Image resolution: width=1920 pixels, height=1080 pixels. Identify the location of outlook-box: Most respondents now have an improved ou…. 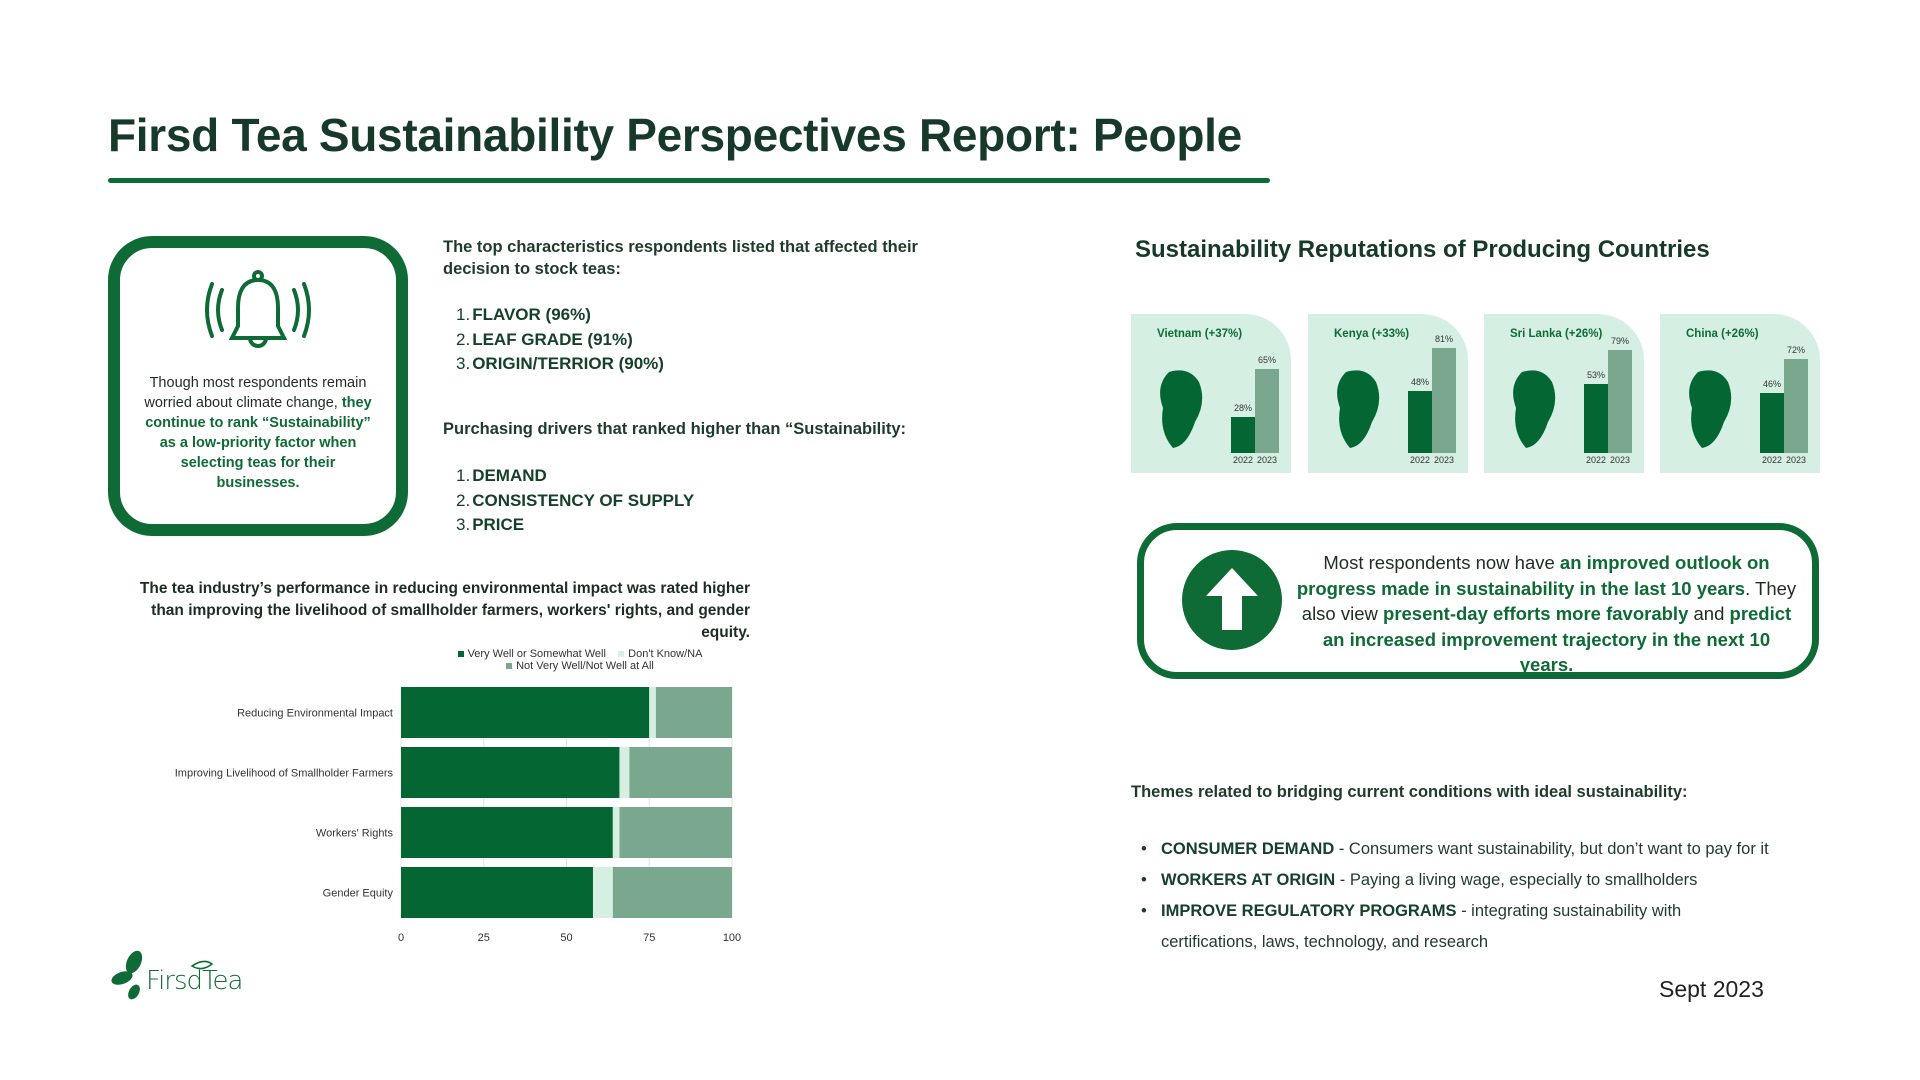
(1478, 601).